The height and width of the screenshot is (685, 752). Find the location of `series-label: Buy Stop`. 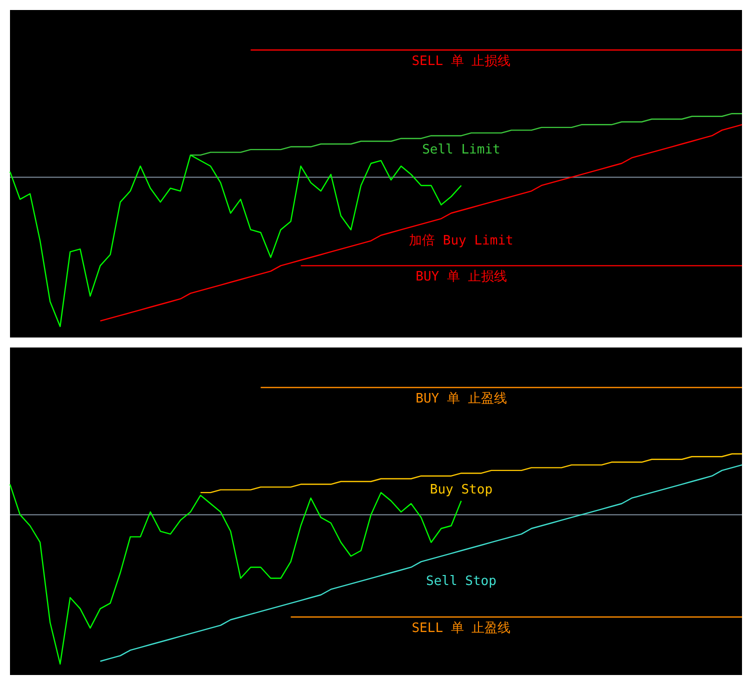

series-label: Buy Stop is located at coordinates (461, 490).